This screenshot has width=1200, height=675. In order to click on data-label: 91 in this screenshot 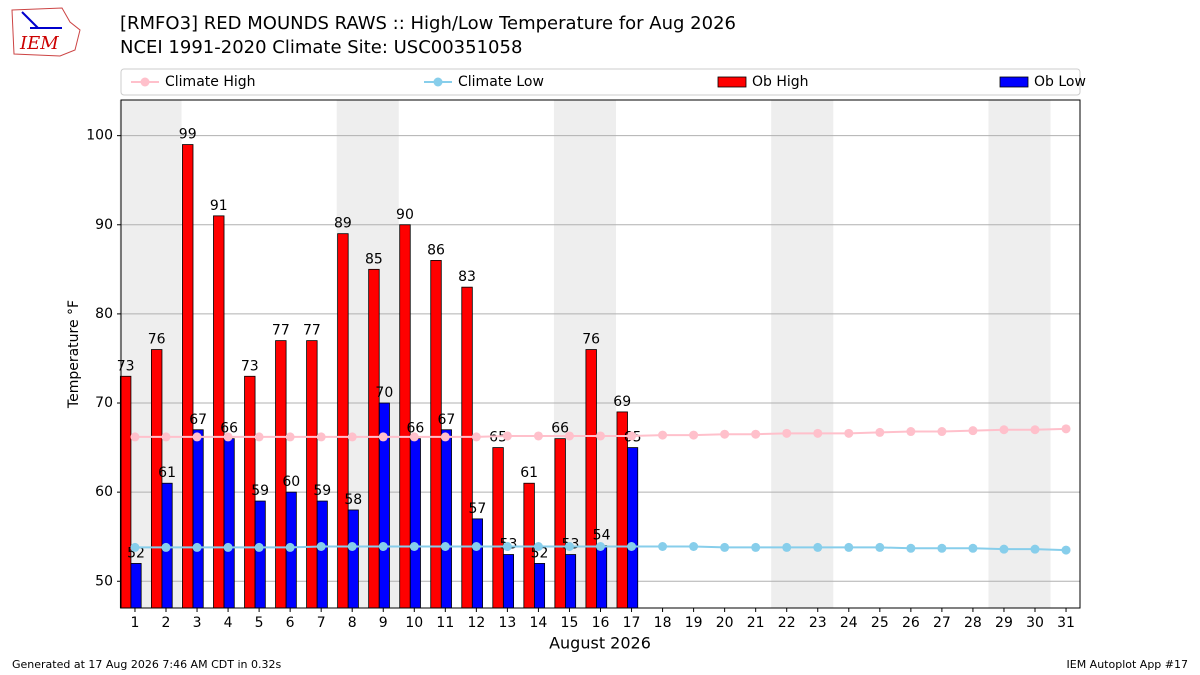, I will do `click(219, 206)`.